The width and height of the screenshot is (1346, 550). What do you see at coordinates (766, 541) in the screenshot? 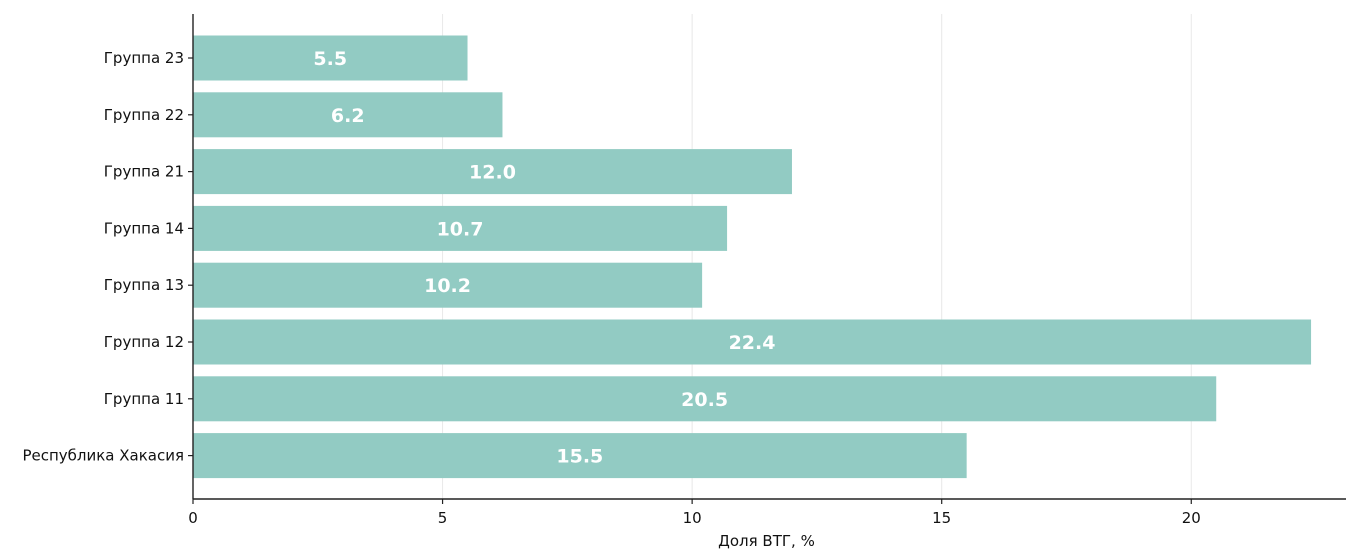
I see `x-axis-title: Доля ВТГ, %` at bounding box center [766, 541].